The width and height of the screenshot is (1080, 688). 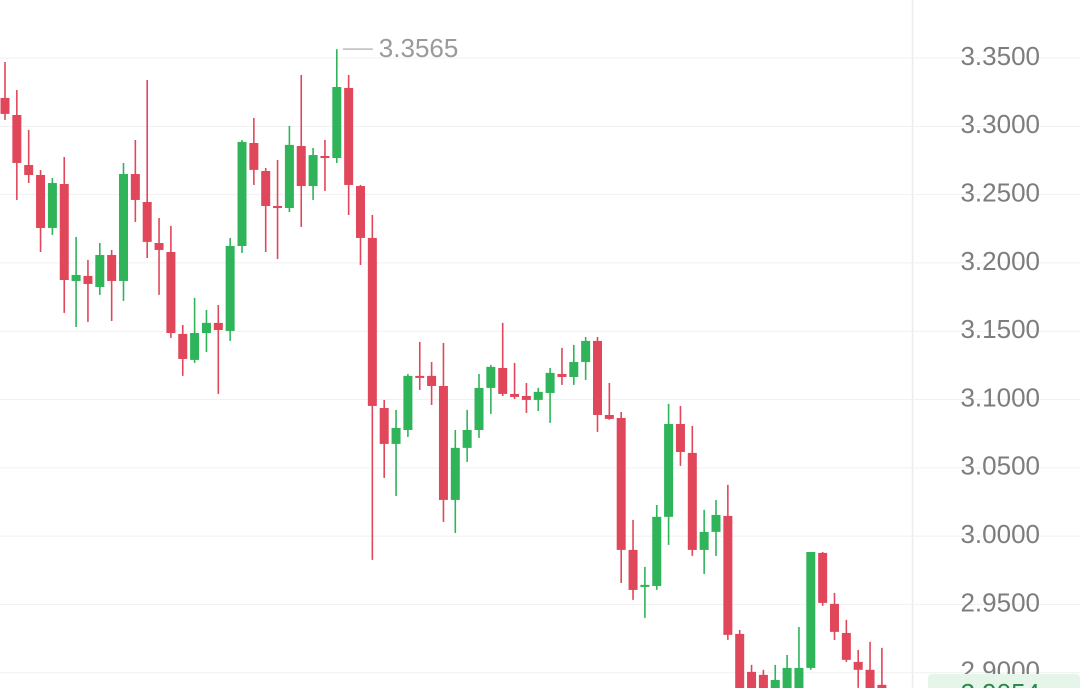 What do you see at coordinates (1000, 602) in the screenshot?
I see `y-tick-label: 2.9500` at bounding box center [1000, 602].